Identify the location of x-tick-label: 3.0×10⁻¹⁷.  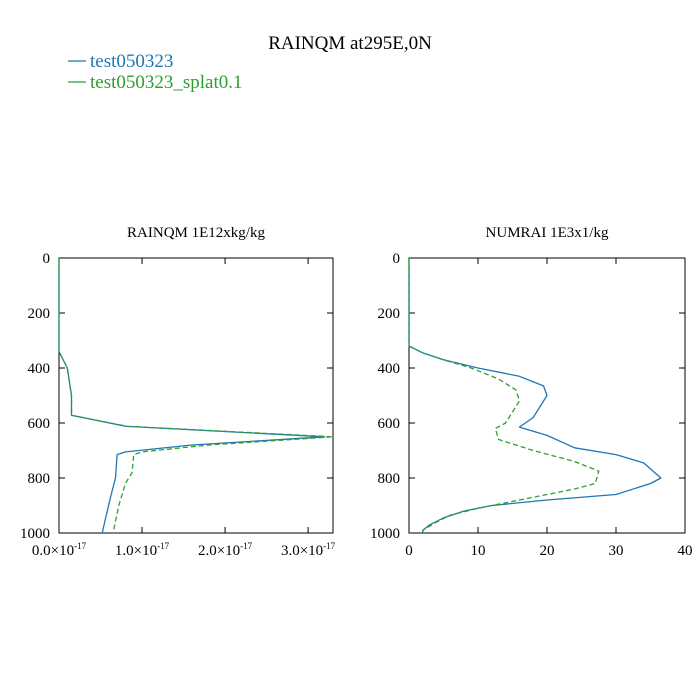
(308, 550).